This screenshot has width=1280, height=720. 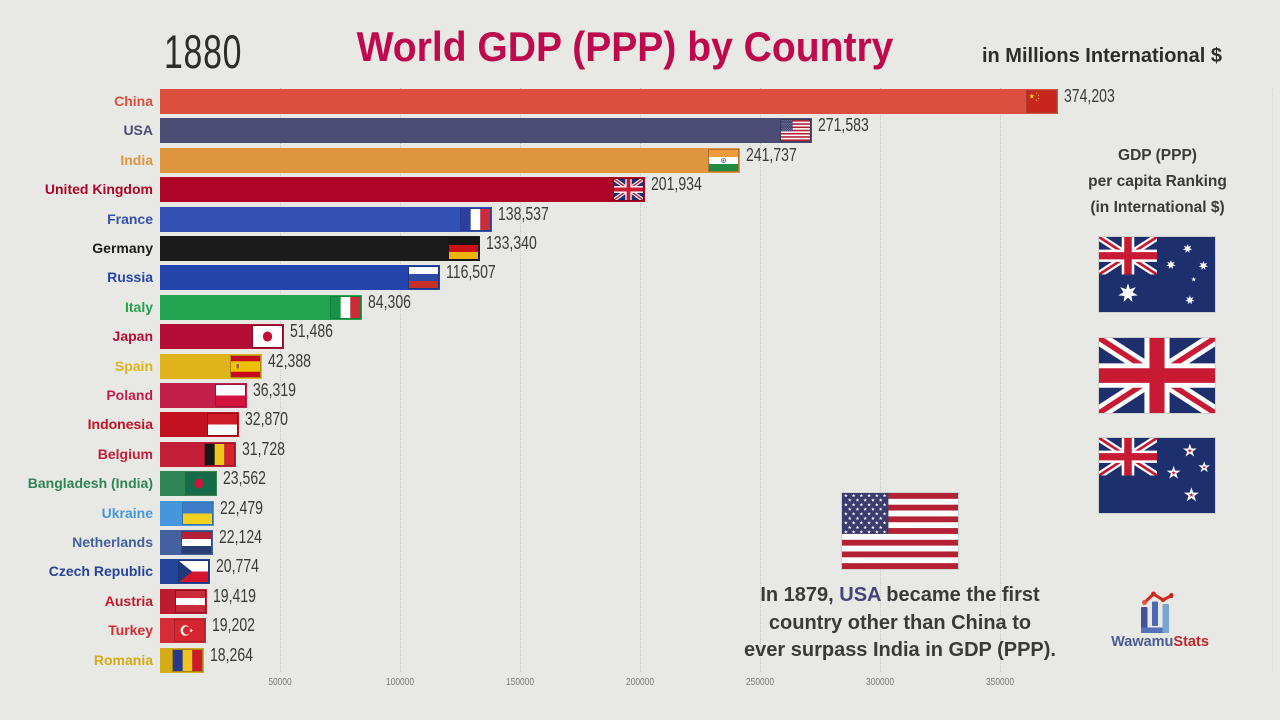 I want to click on value-label-poland: 36,319, so click(x=275, y=390).